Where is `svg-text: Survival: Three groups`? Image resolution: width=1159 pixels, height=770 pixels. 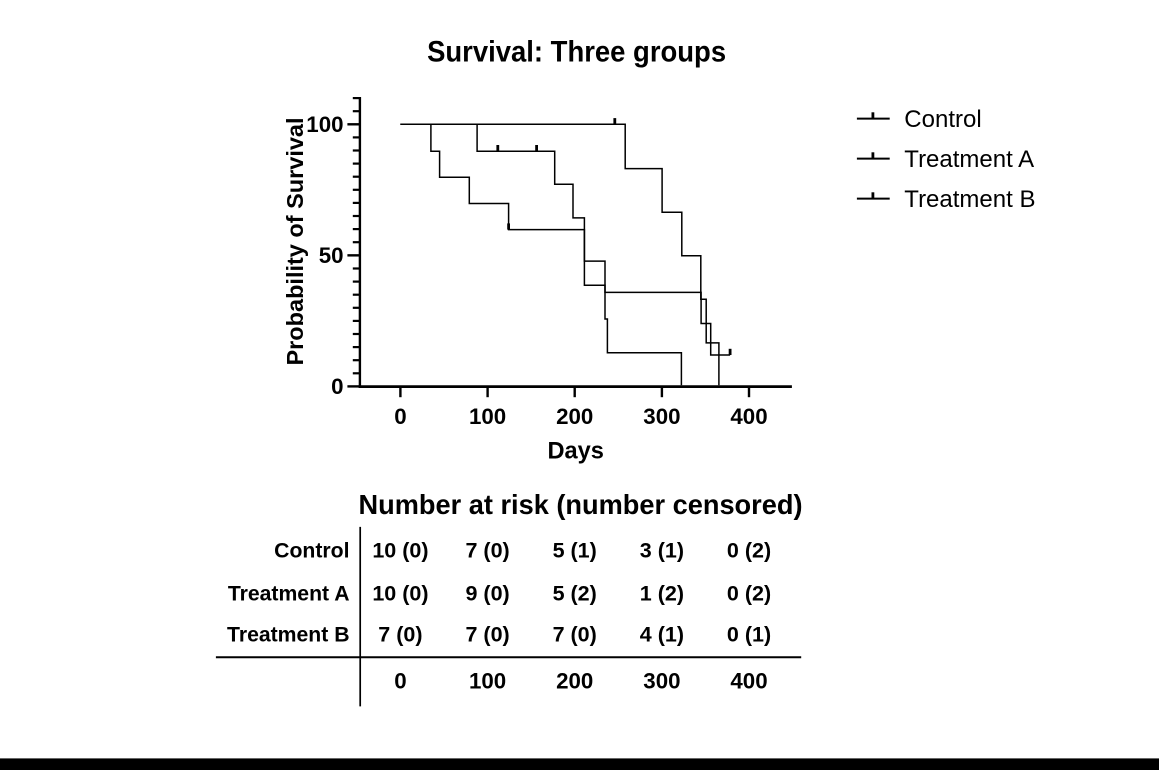 svg-text: Survival: Three groups is located at coordinates (576, 51).